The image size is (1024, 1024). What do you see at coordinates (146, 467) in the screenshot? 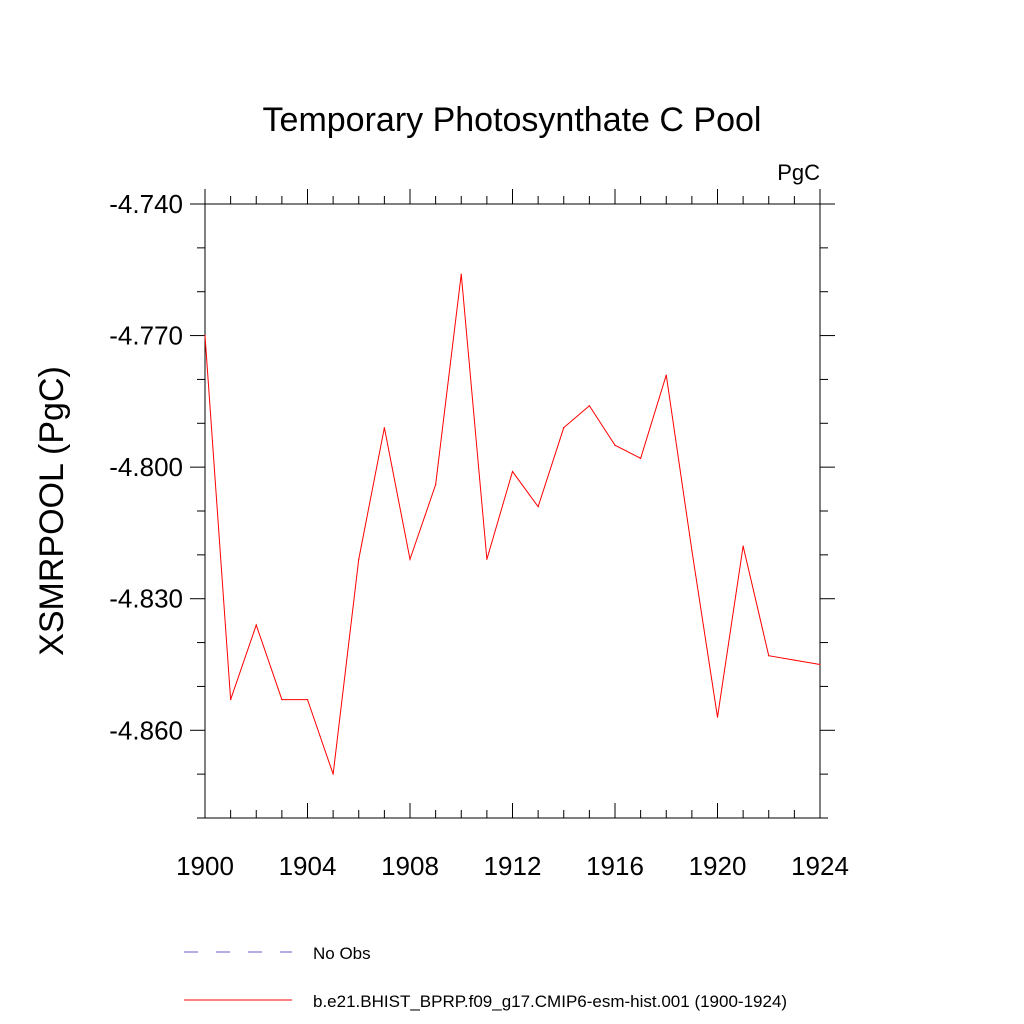
I see `y-tick-label: -4.800` at bounding box center [146, 467].